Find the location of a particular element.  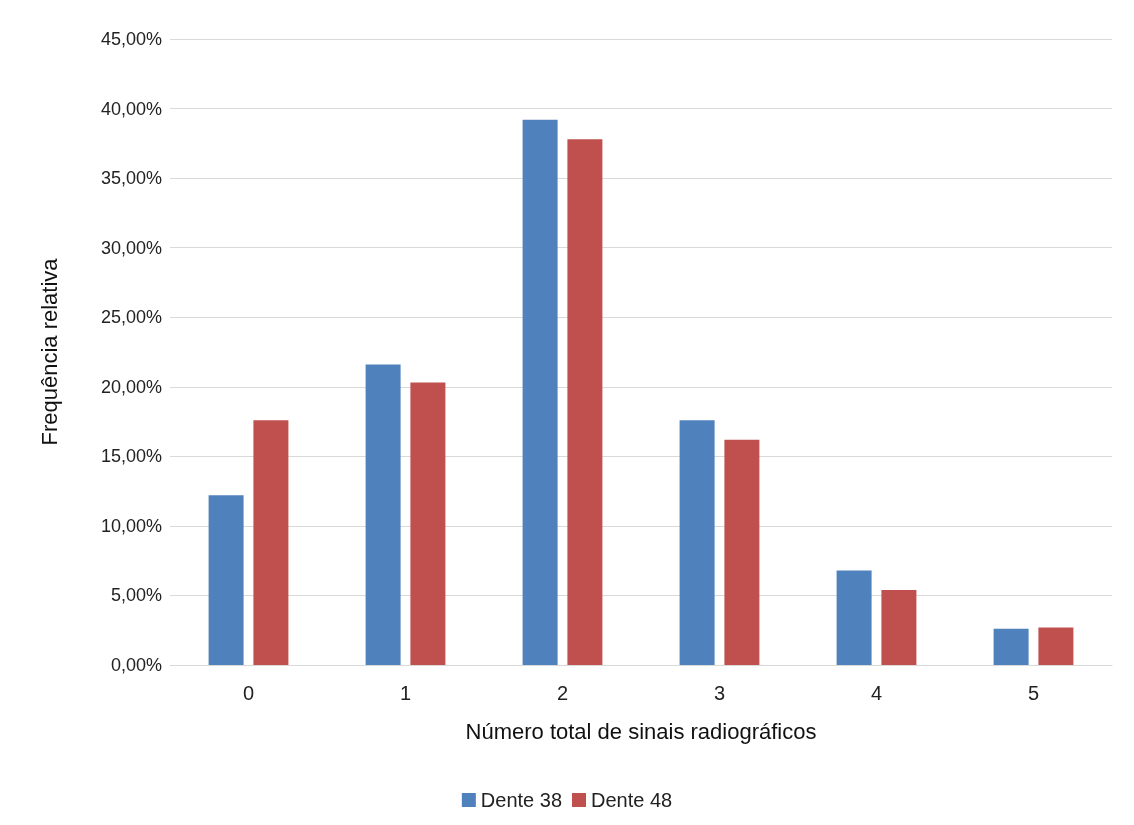

y-tick-label: 15,00% is located at coordinates (131, 456).